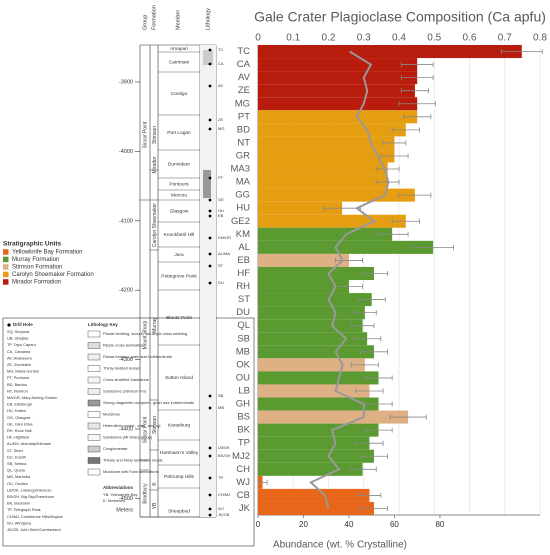  Describe the element at coordinates (221, 210) in the screenshot. I see `sample-label: HU` at that location.